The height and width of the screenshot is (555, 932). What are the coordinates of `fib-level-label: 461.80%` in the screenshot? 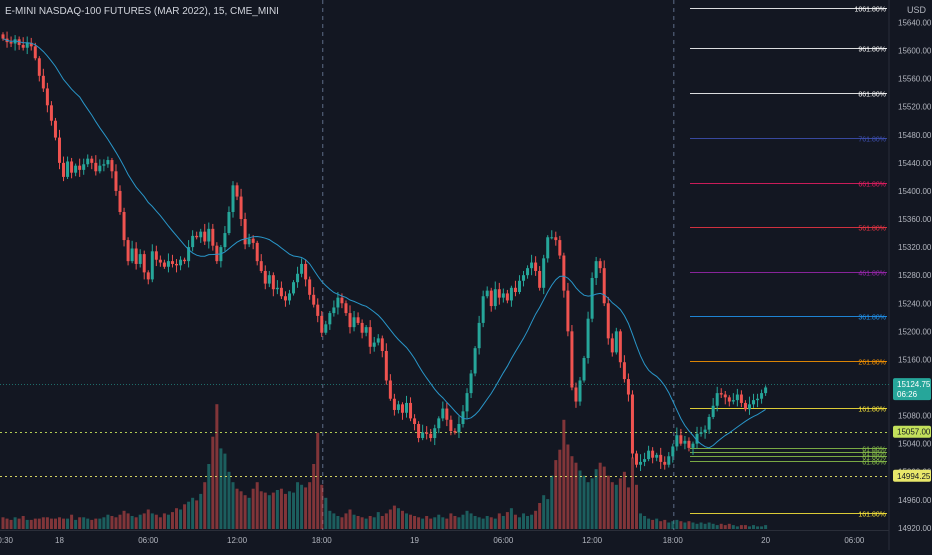 It's located at (872, 274).